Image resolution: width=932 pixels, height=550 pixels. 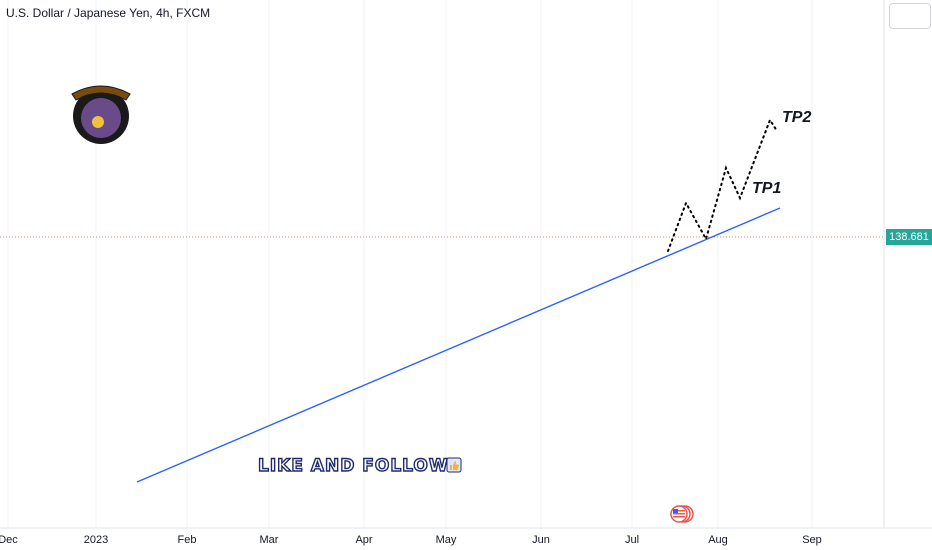 What do you see at coordinates (269, 540) in the screenshot?
I see `time-tick-label: Mar` at bounding box center [269, 540].